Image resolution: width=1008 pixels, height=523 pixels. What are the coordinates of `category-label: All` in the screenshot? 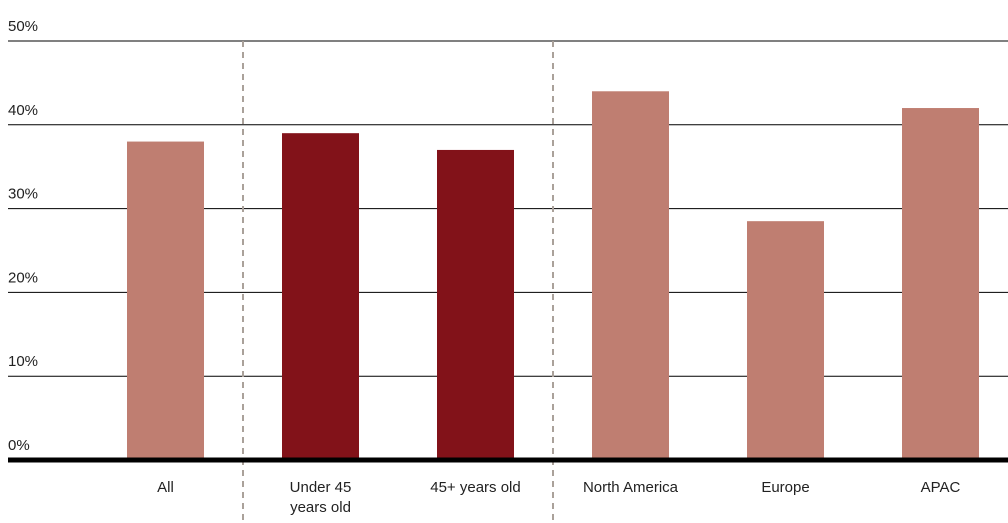 It's located at (165, 487).